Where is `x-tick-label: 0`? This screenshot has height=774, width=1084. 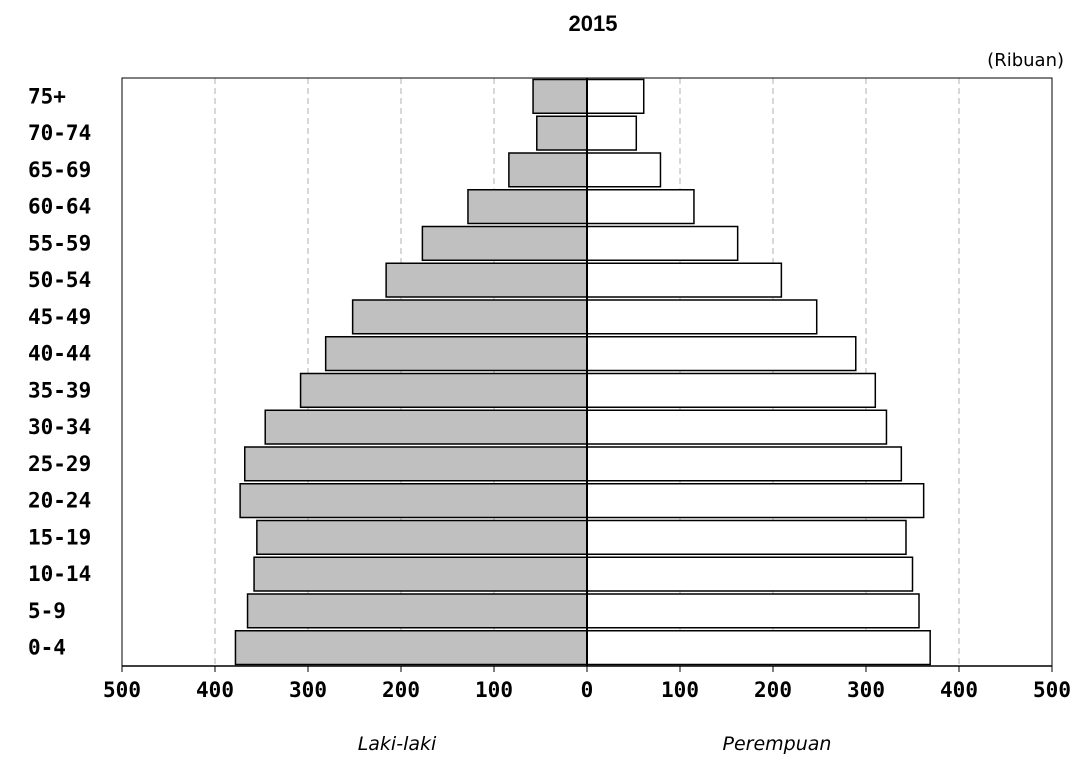
x-tick-label: 0 is located at coordinates (587, 690).